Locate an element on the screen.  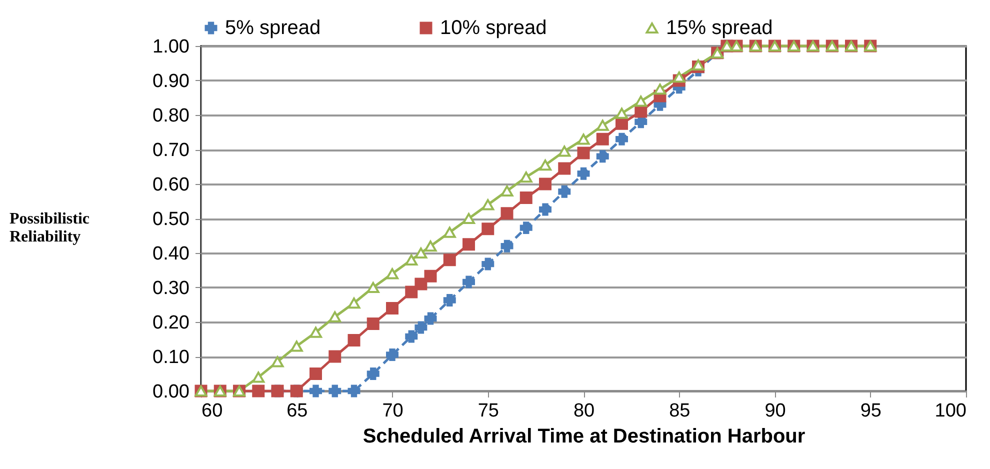
x-tick-label: 65 is located at coordinates (297, 411).